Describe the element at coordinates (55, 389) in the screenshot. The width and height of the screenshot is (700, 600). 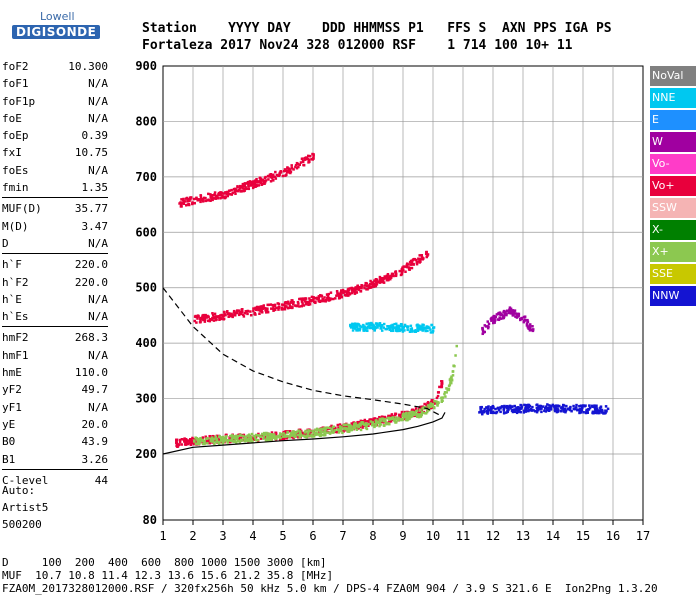
I see `param-row: yF2 49.7` at that location.